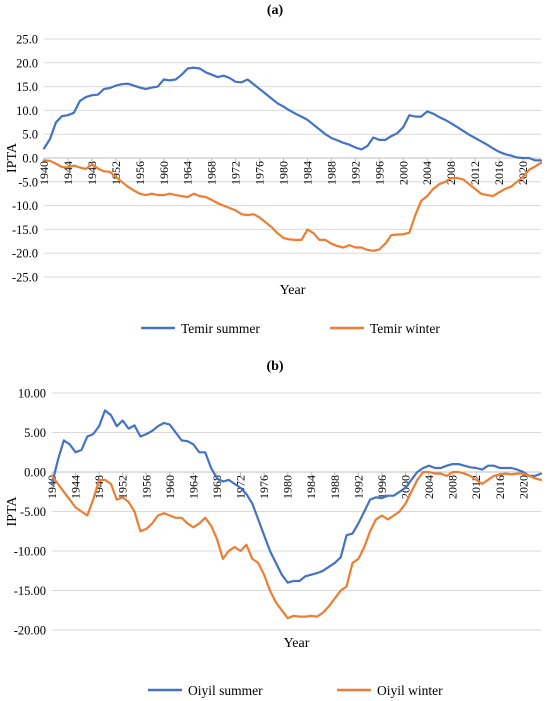 The image size is (550, 701). What do you see at coordinates (225, 690) in the screenshot?
I see `legend-label-summer: Oiyil summer` at bounding box center [225, 690].